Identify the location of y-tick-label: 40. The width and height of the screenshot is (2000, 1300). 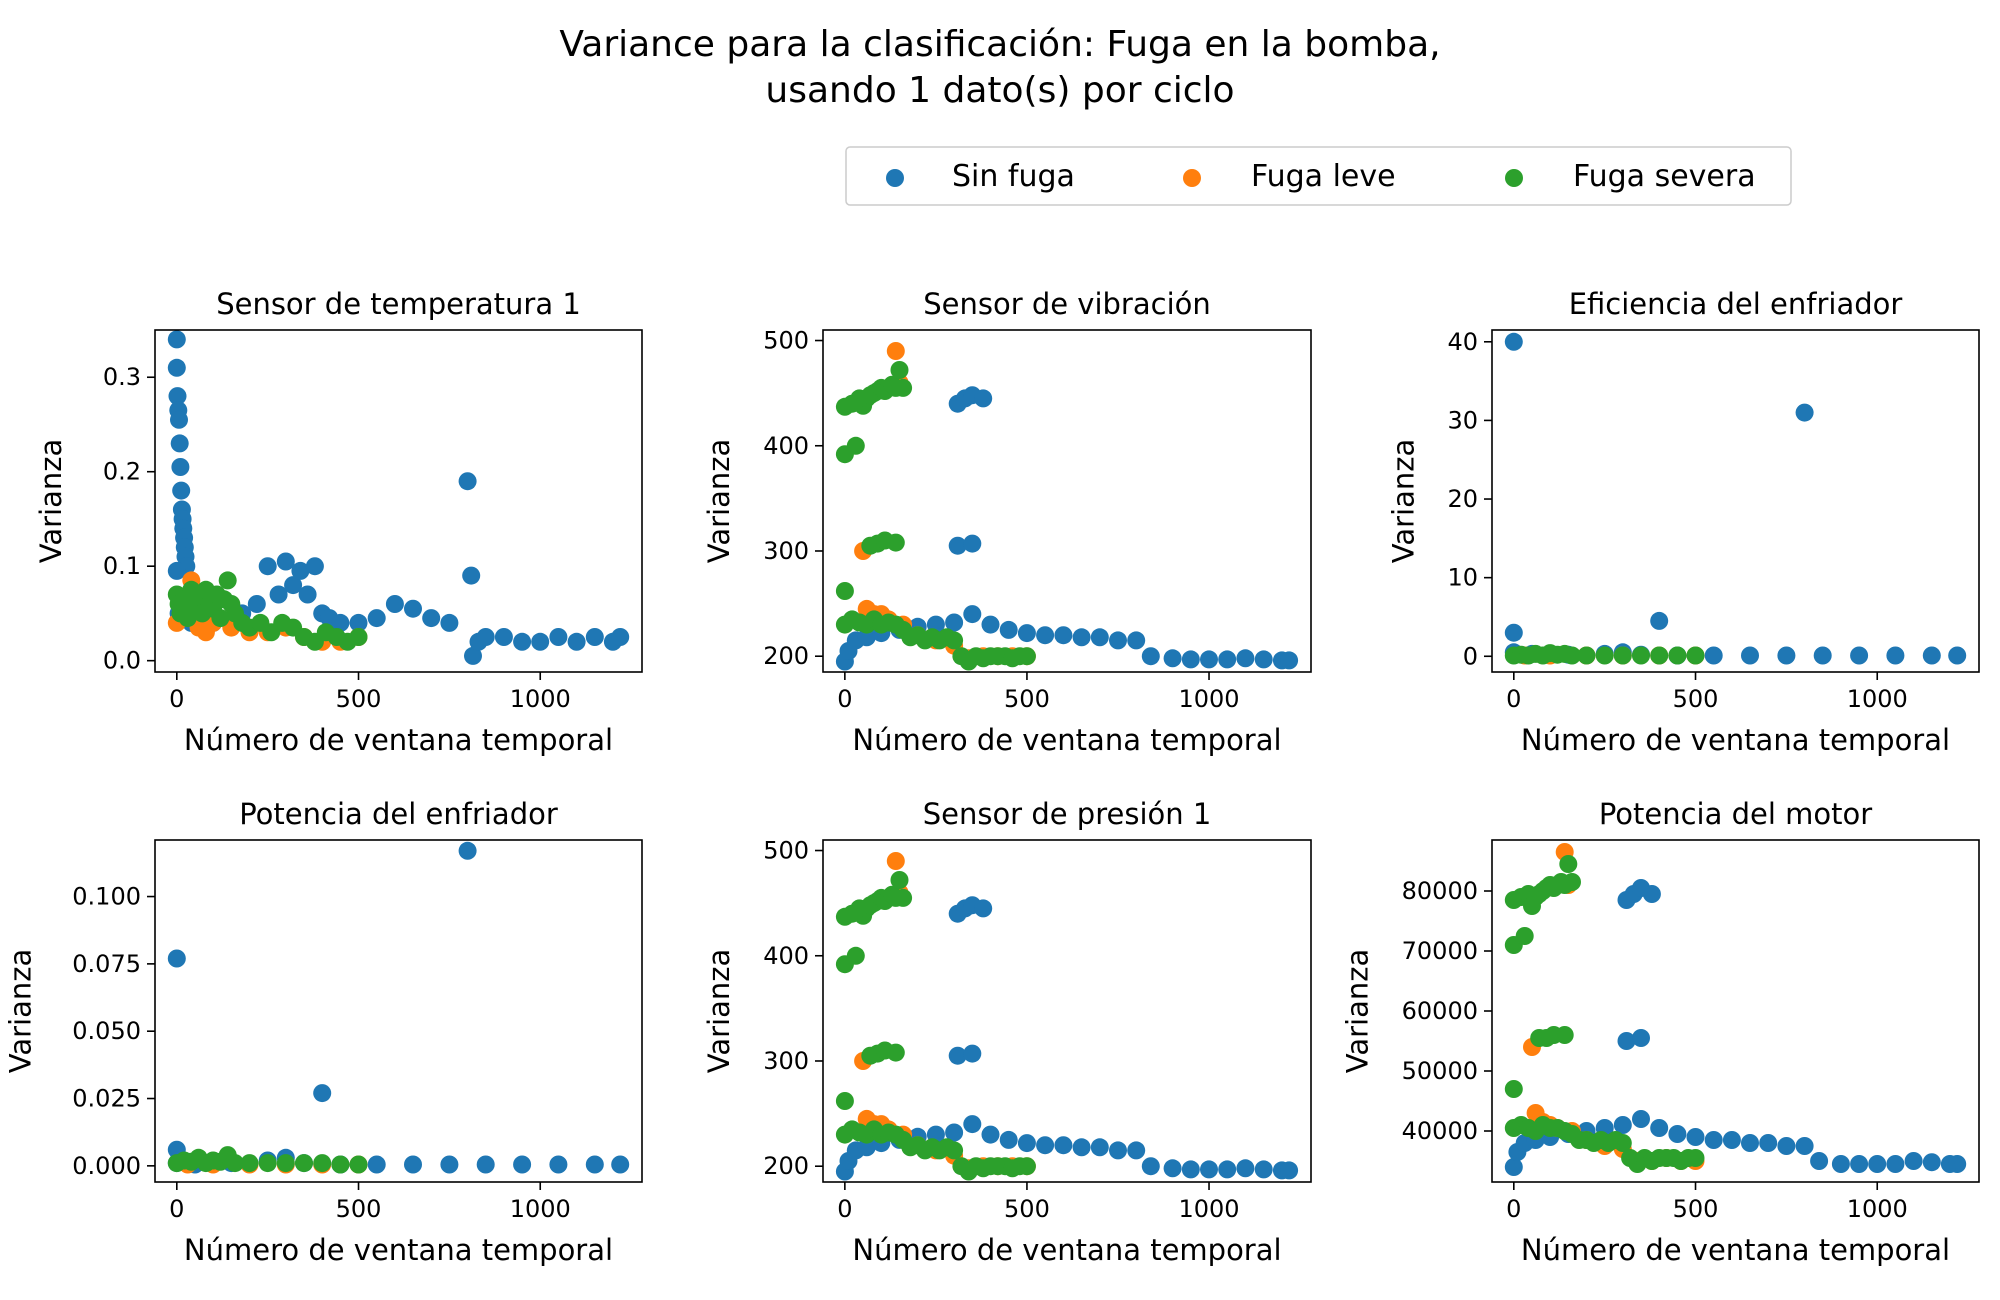
(1462, 342).